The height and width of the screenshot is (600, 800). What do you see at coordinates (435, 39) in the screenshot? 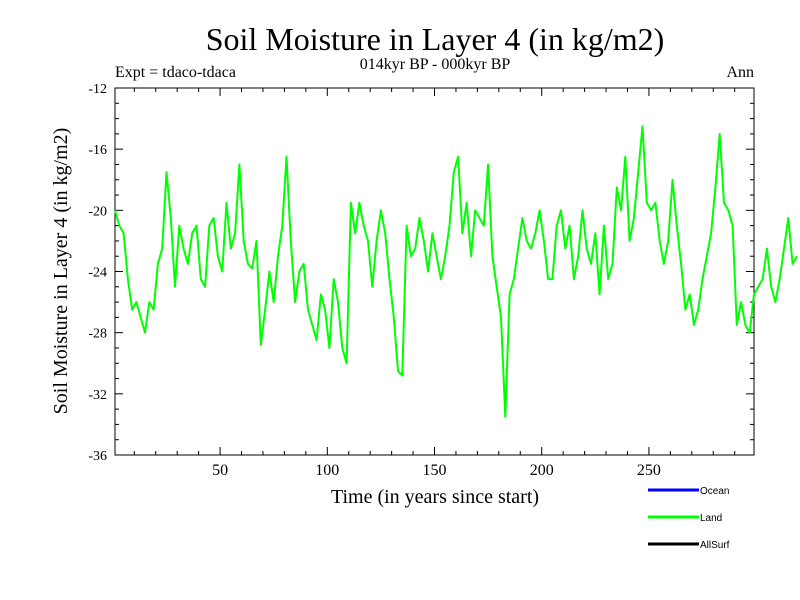
I see `chart-title: Soil Moisture in Layer 4 (in kg/m2)` at bounding box center [435, 39].